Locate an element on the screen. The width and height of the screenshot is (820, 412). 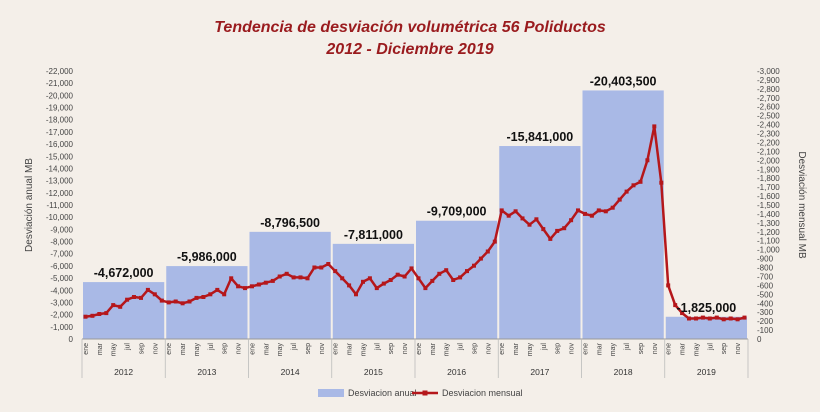
right-tick-label: -400 is located at coordinates (765, 303).